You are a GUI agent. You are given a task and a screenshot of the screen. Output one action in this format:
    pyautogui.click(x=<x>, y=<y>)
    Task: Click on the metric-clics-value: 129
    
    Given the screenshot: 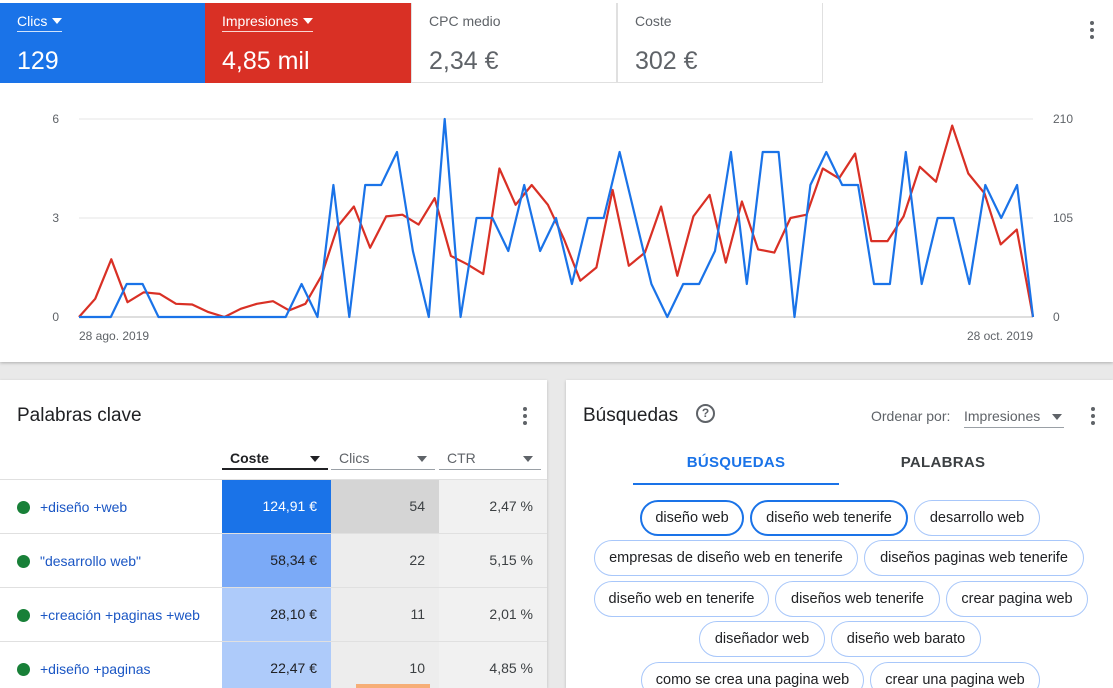 What is the action you would take?
    pyautogui.click(x=38, y=61)
    